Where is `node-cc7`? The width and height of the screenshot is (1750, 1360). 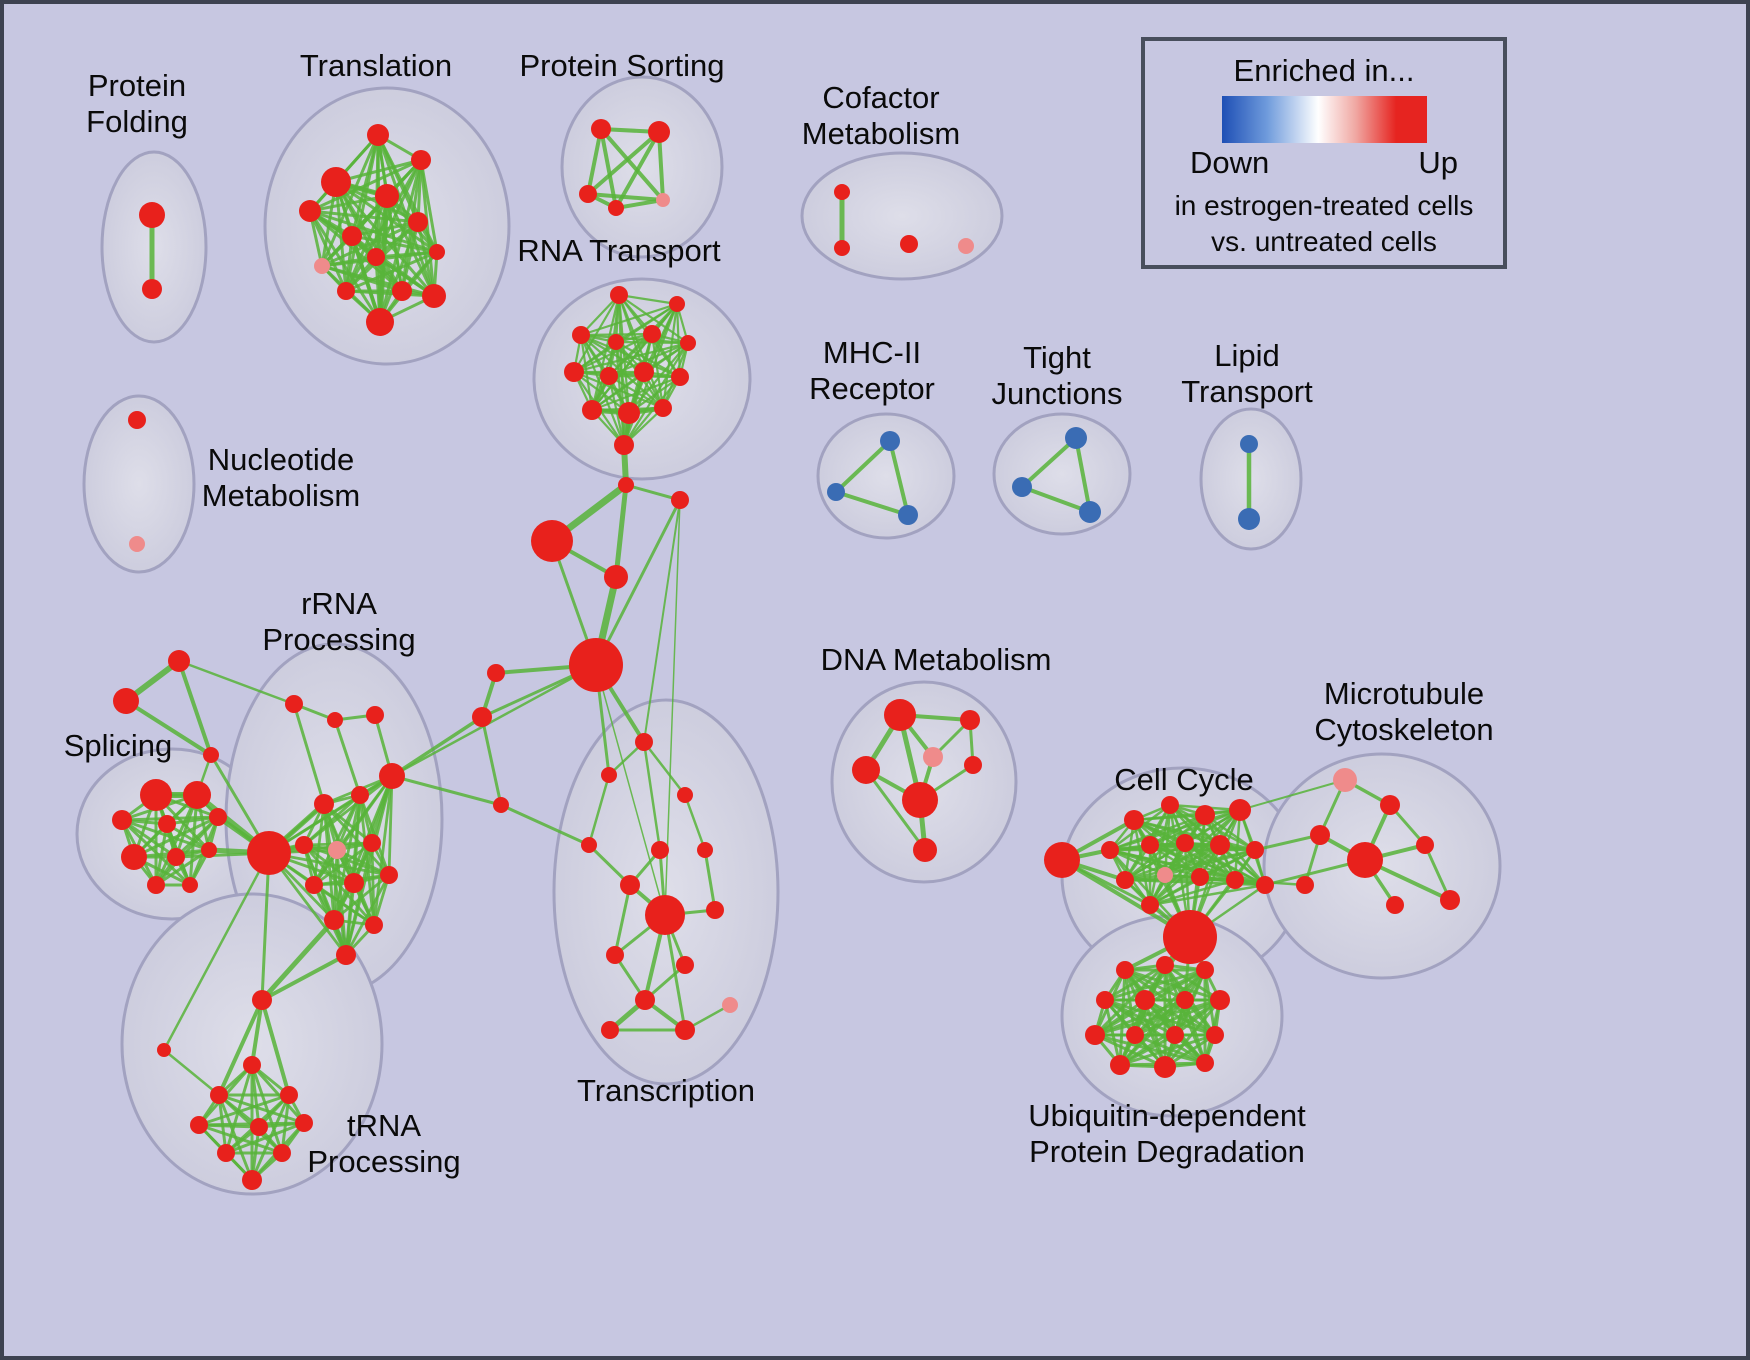
node-cc7 is located at coordinates (1150, 845).